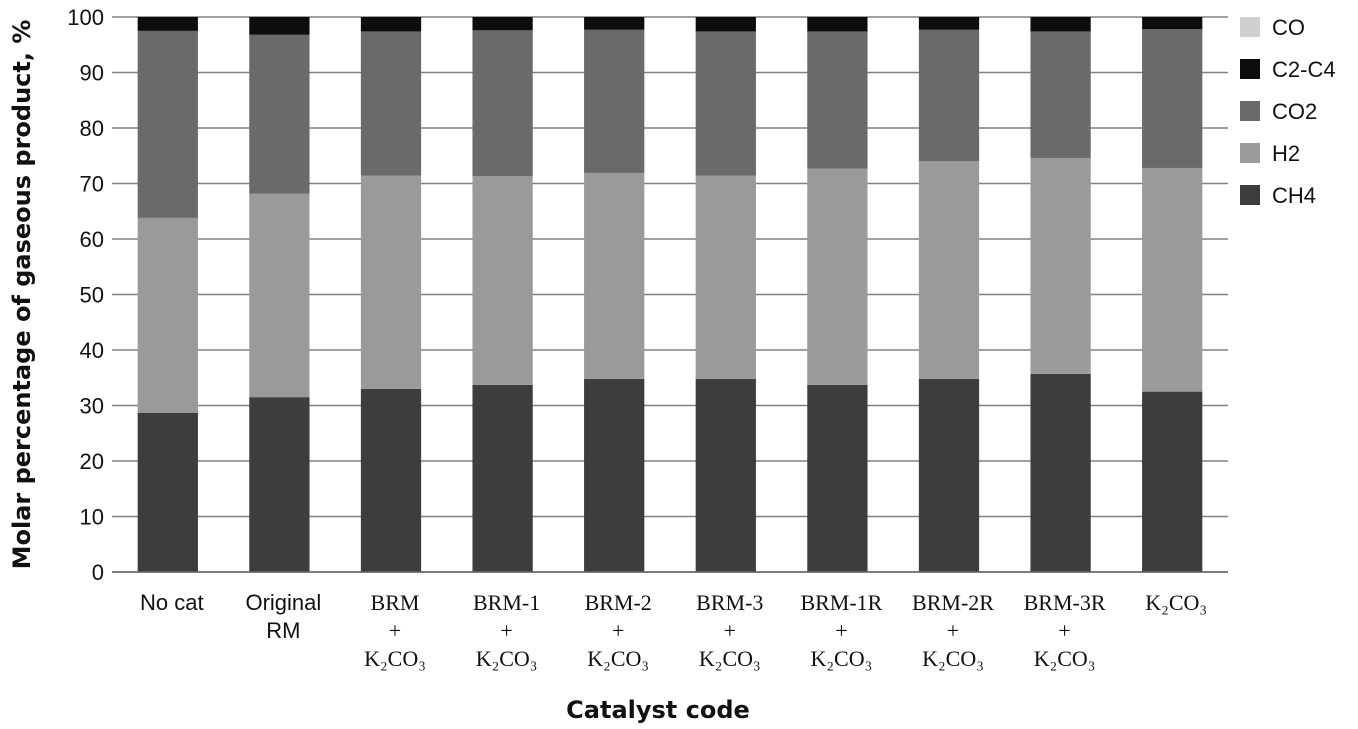  Describe the element at coordinates (92, 128) in the screenshot. I see `y-tick-label: 80` at that location.